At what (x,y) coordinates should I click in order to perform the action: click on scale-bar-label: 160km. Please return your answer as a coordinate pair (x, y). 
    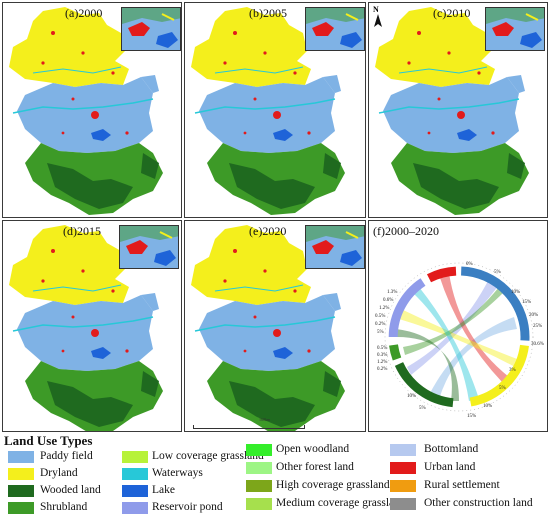
    Looking at the image, I should click on (265, 419).